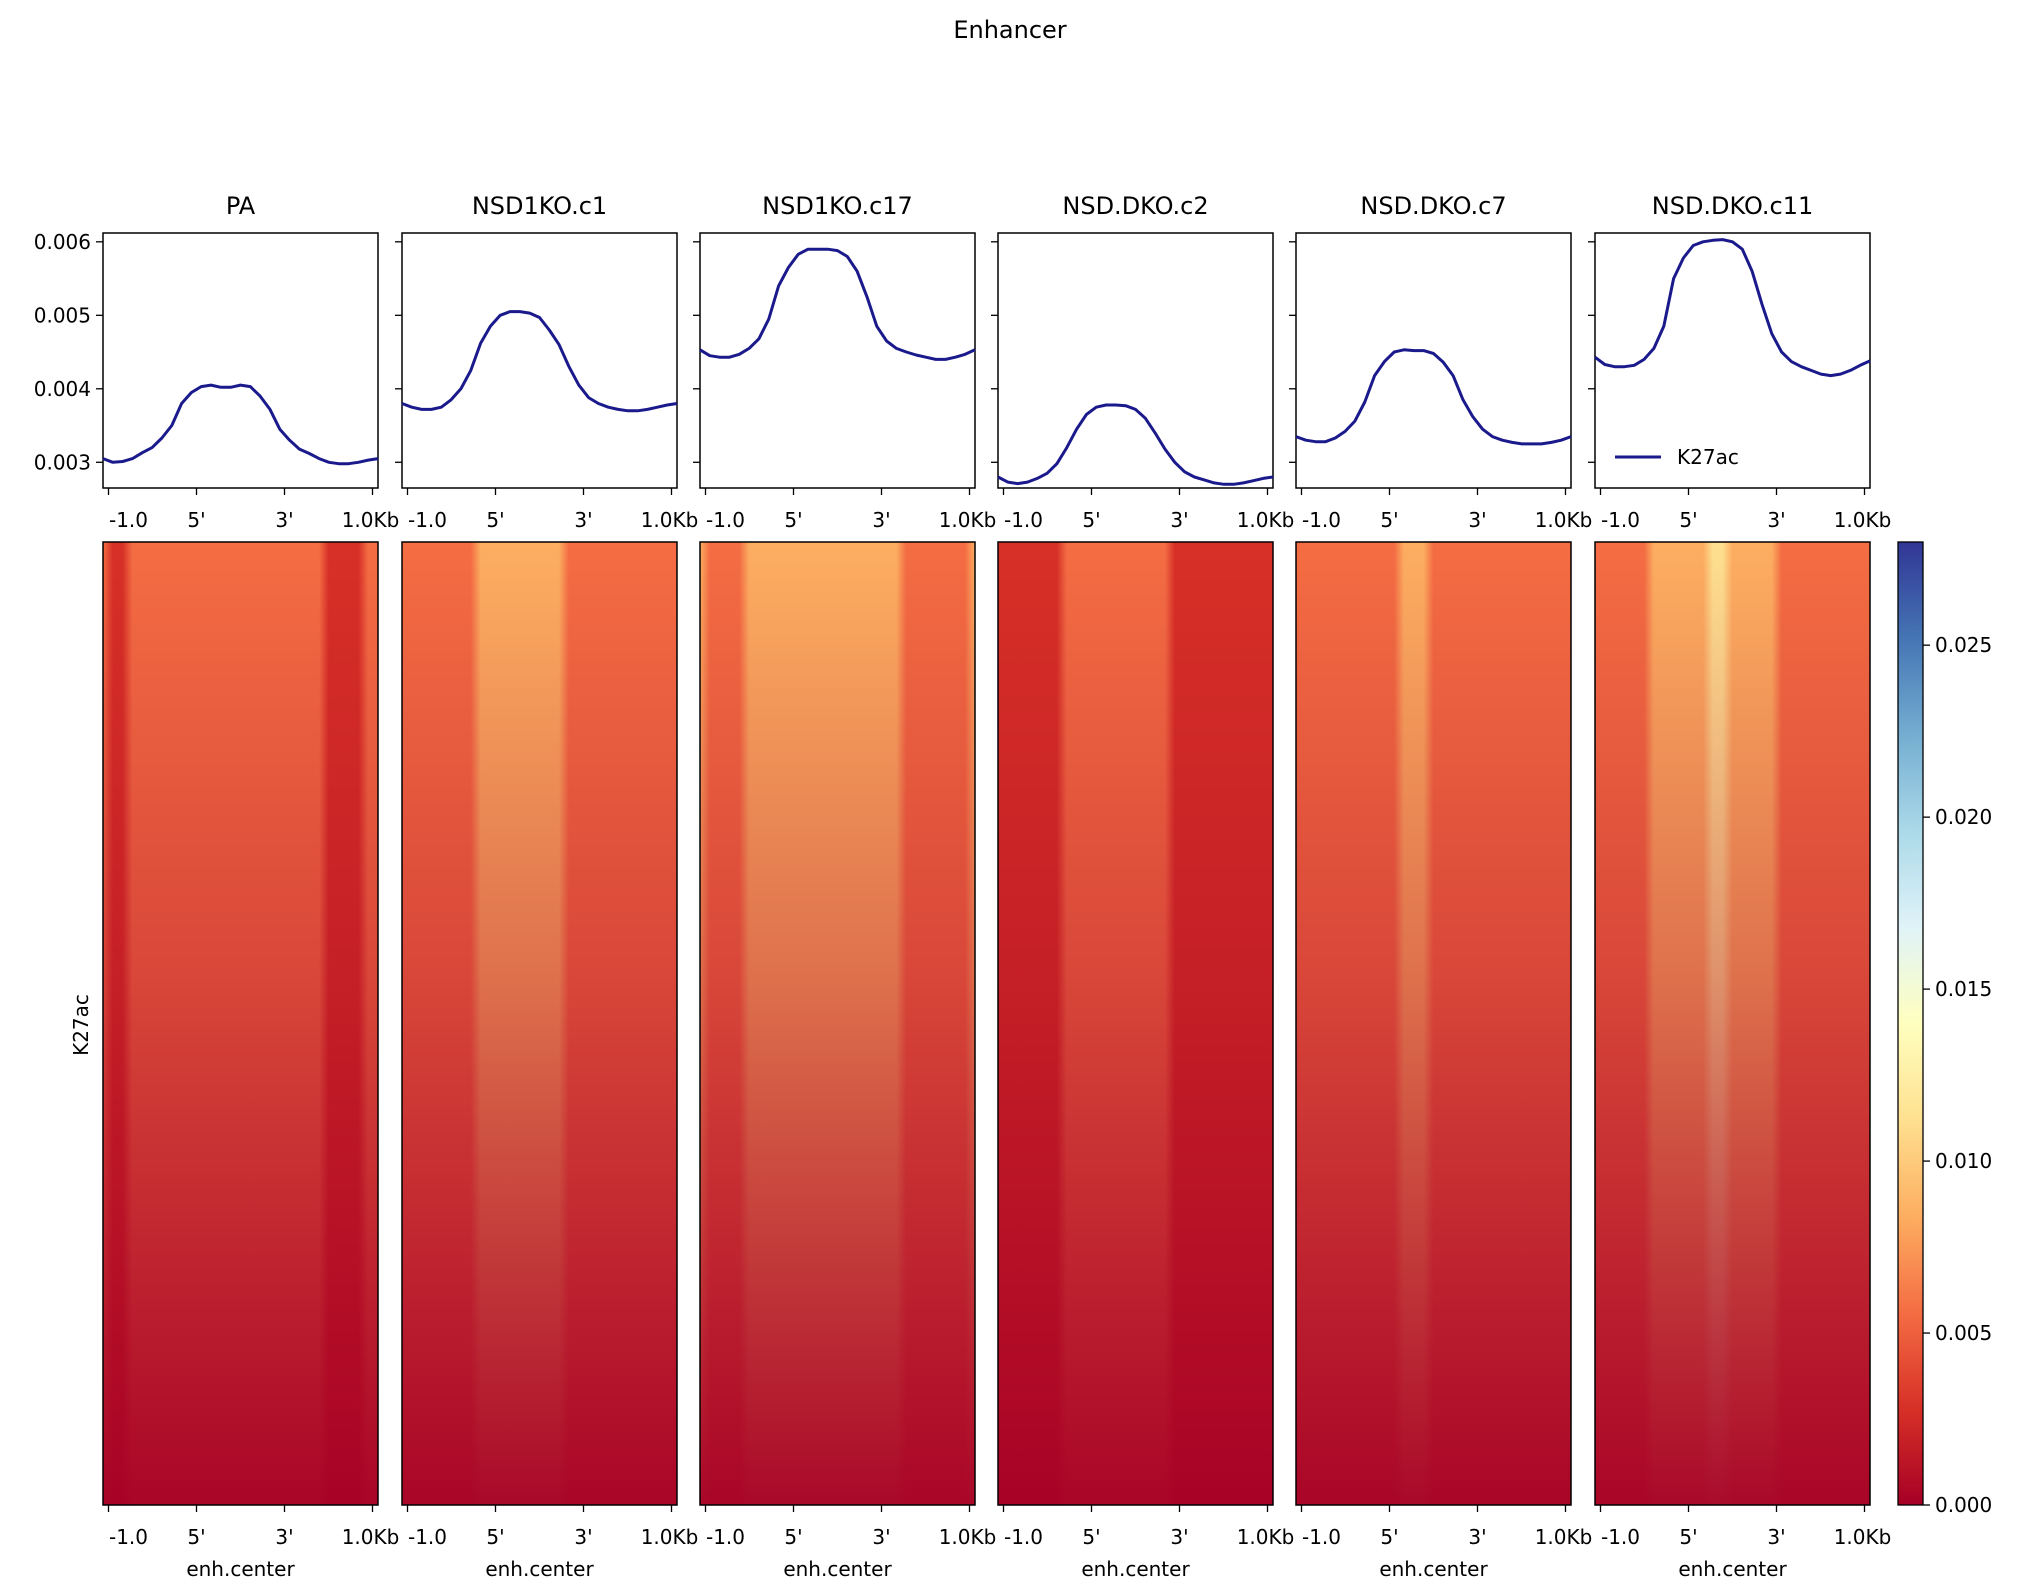 This screenshot has width=2017, height=1594. Describe the element at coordinates (241, 206) in the screenshot. I see `panel-title: PA` at that location.